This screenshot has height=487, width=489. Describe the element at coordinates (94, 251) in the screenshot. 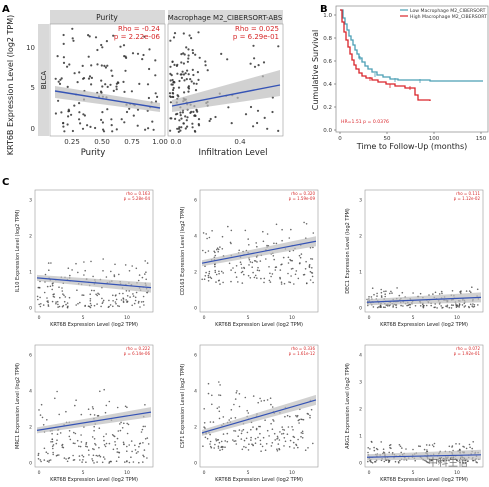

I see `plot-frame` at that location.